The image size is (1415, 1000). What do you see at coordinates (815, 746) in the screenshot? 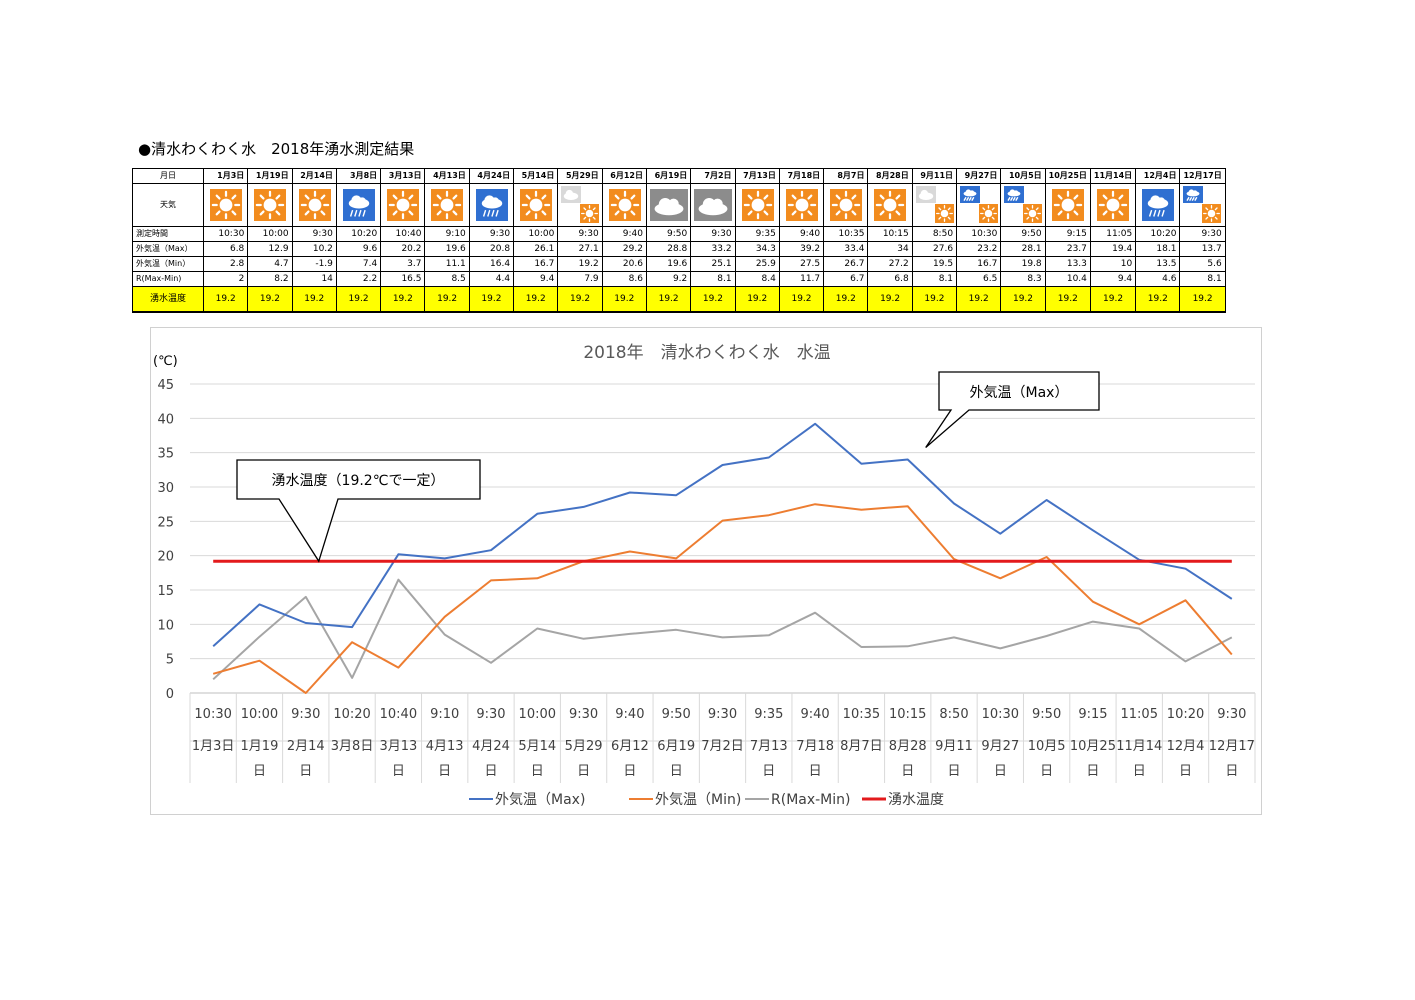
I see `x-tick-date: 7月18` at bounding box center [815, 746].